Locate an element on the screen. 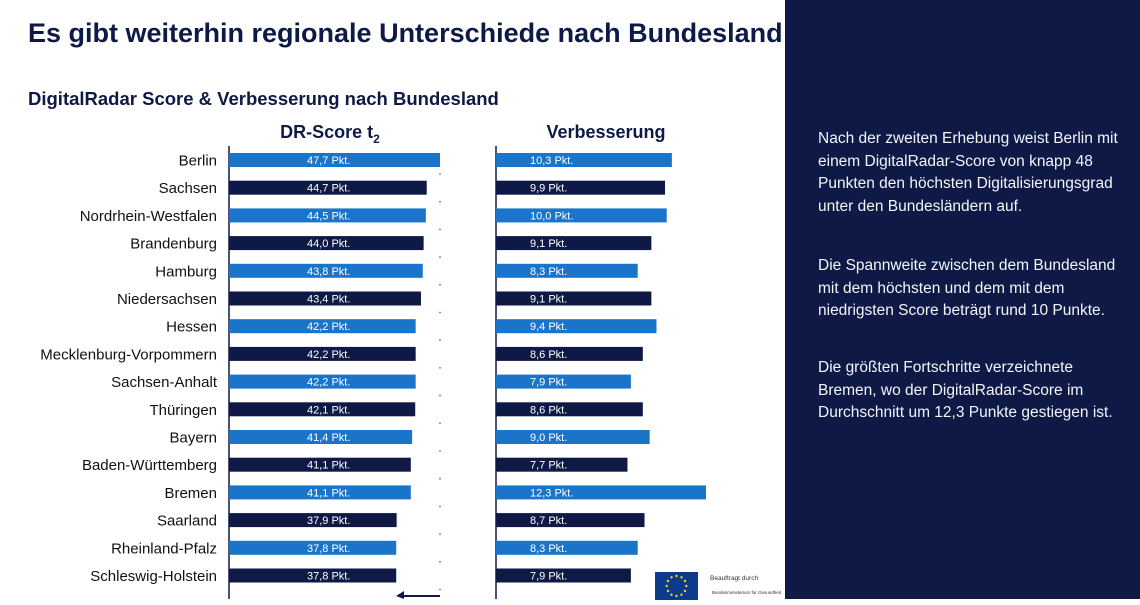 This screenshot has width=1140, height=605. score-value-label: 44,0 Pkt. is located at coordinates (328, 244).